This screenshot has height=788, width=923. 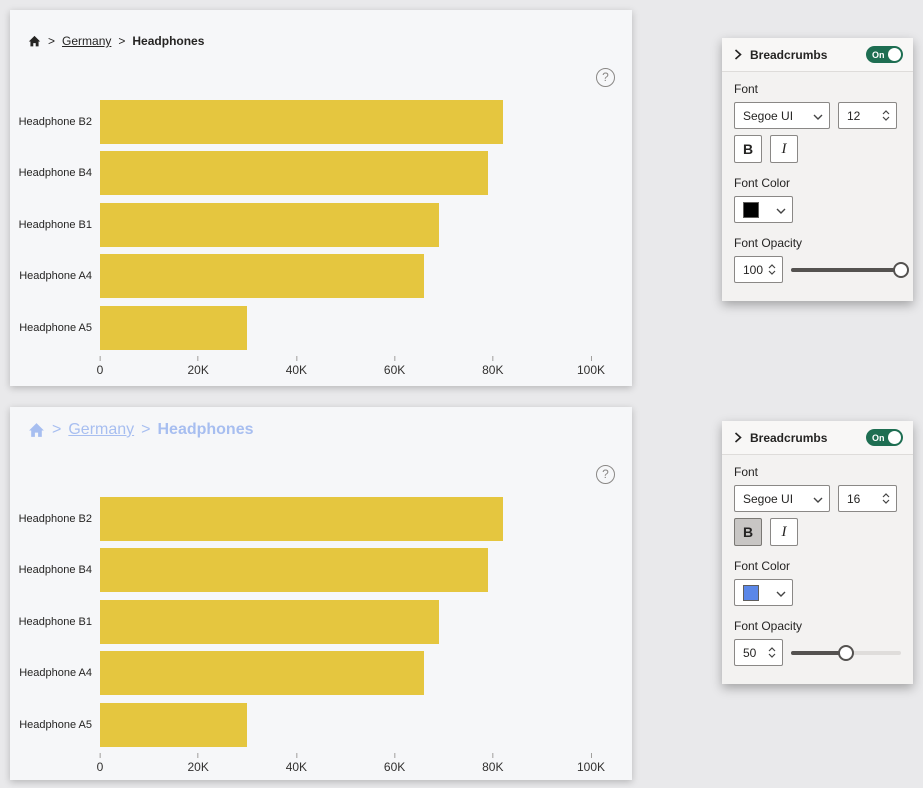 What do you see at coordinates (817, 186) in the screenshot?
I see `panel-body: Font Segoe UI 12 B I Font Color` at bounding box center [817, 186].